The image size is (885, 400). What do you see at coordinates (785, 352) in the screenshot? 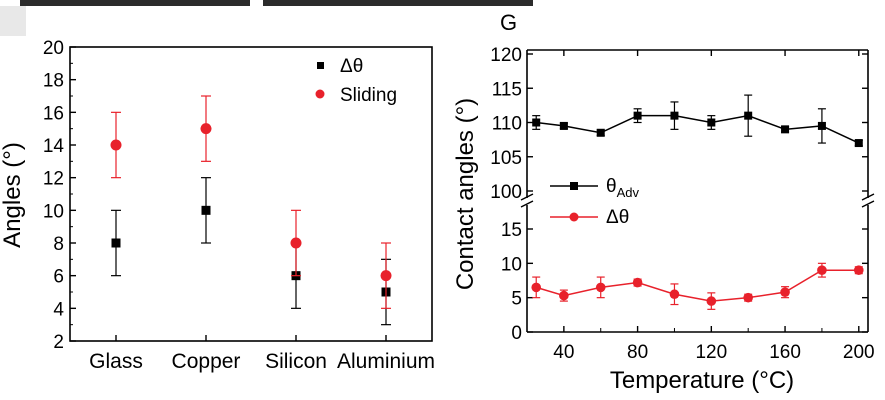
I see `right-x-tick-label: 160` at bounding box center [785, 352].